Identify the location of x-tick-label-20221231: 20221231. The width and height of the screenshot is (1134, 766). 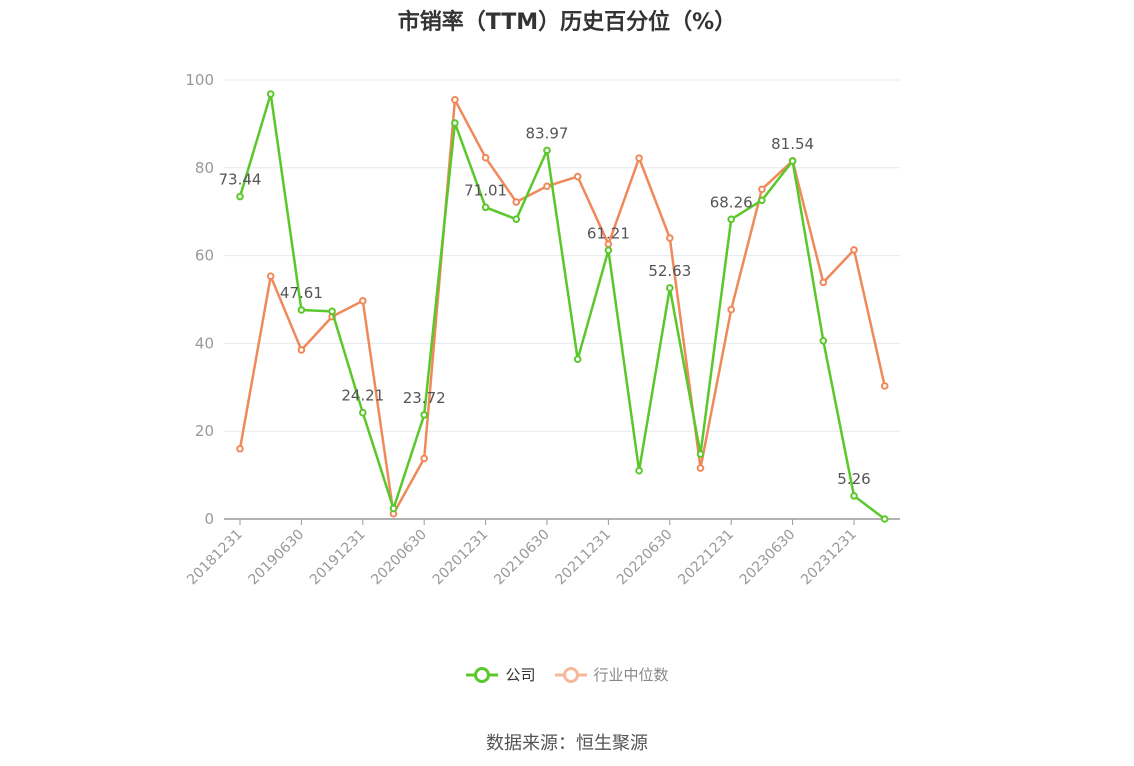
(706, 558).